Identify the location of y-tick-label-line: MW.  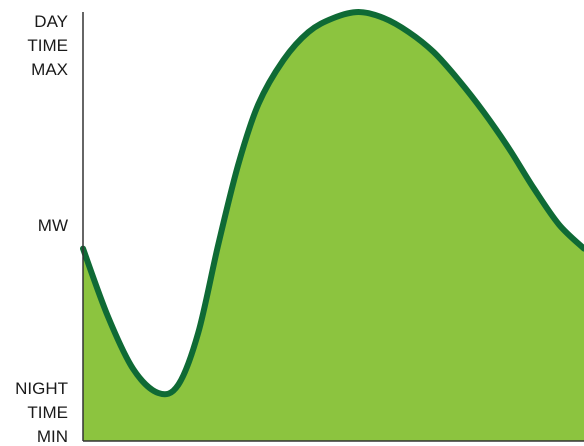
(53, 225).